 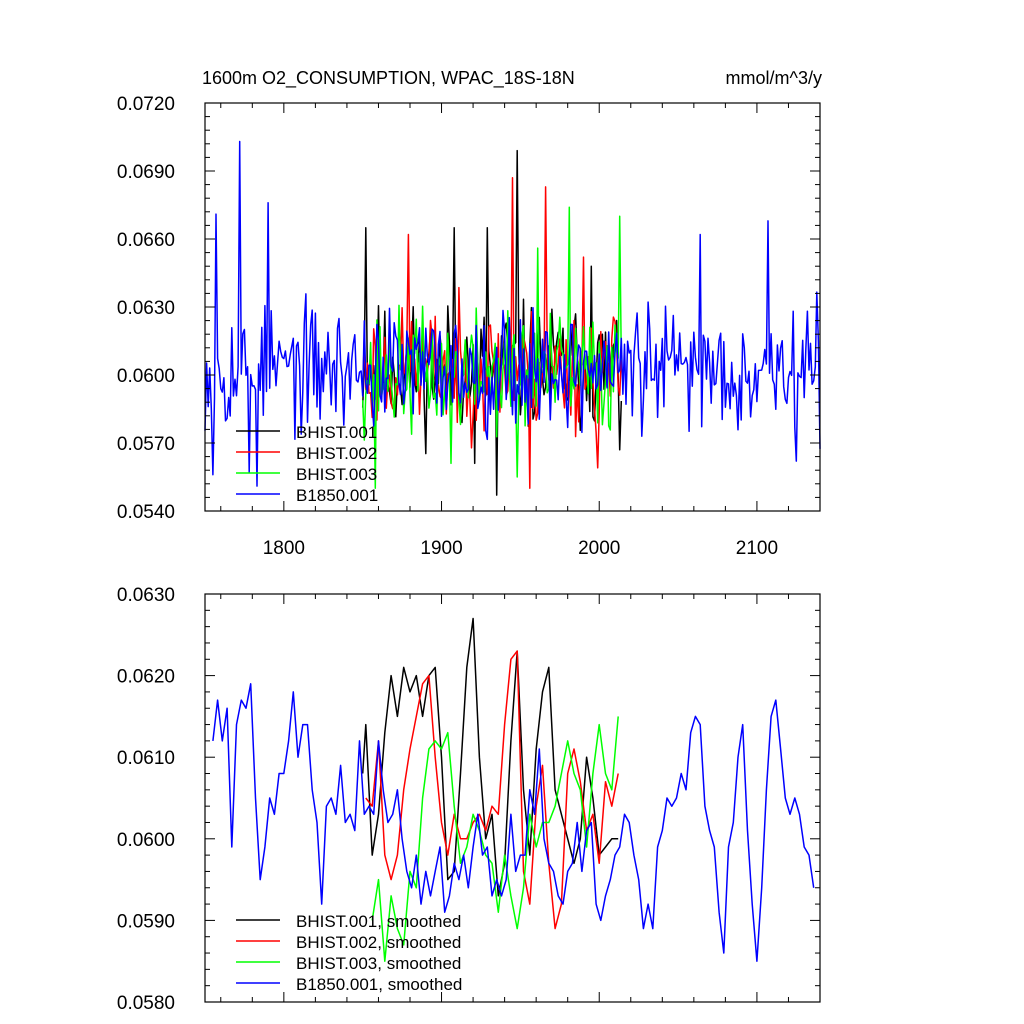 I want to click on legend-label: BHIST.003, smoothed, so click(x=378, y=963).